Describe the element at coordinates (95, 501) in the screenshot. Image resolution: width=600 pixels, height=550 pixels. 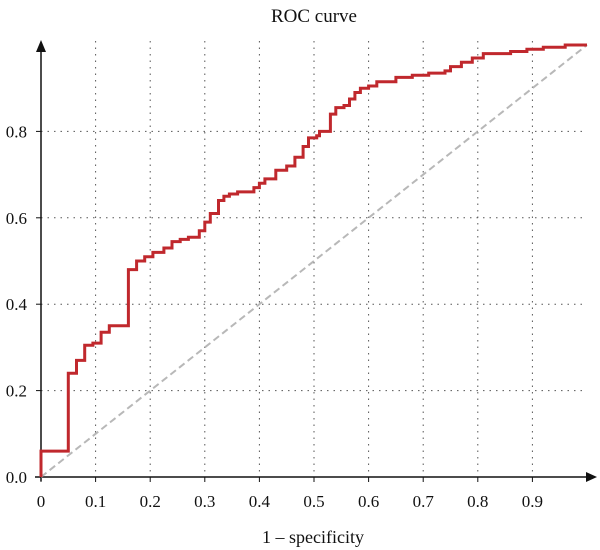
I see `x-tick-label: 0.1` at that location.